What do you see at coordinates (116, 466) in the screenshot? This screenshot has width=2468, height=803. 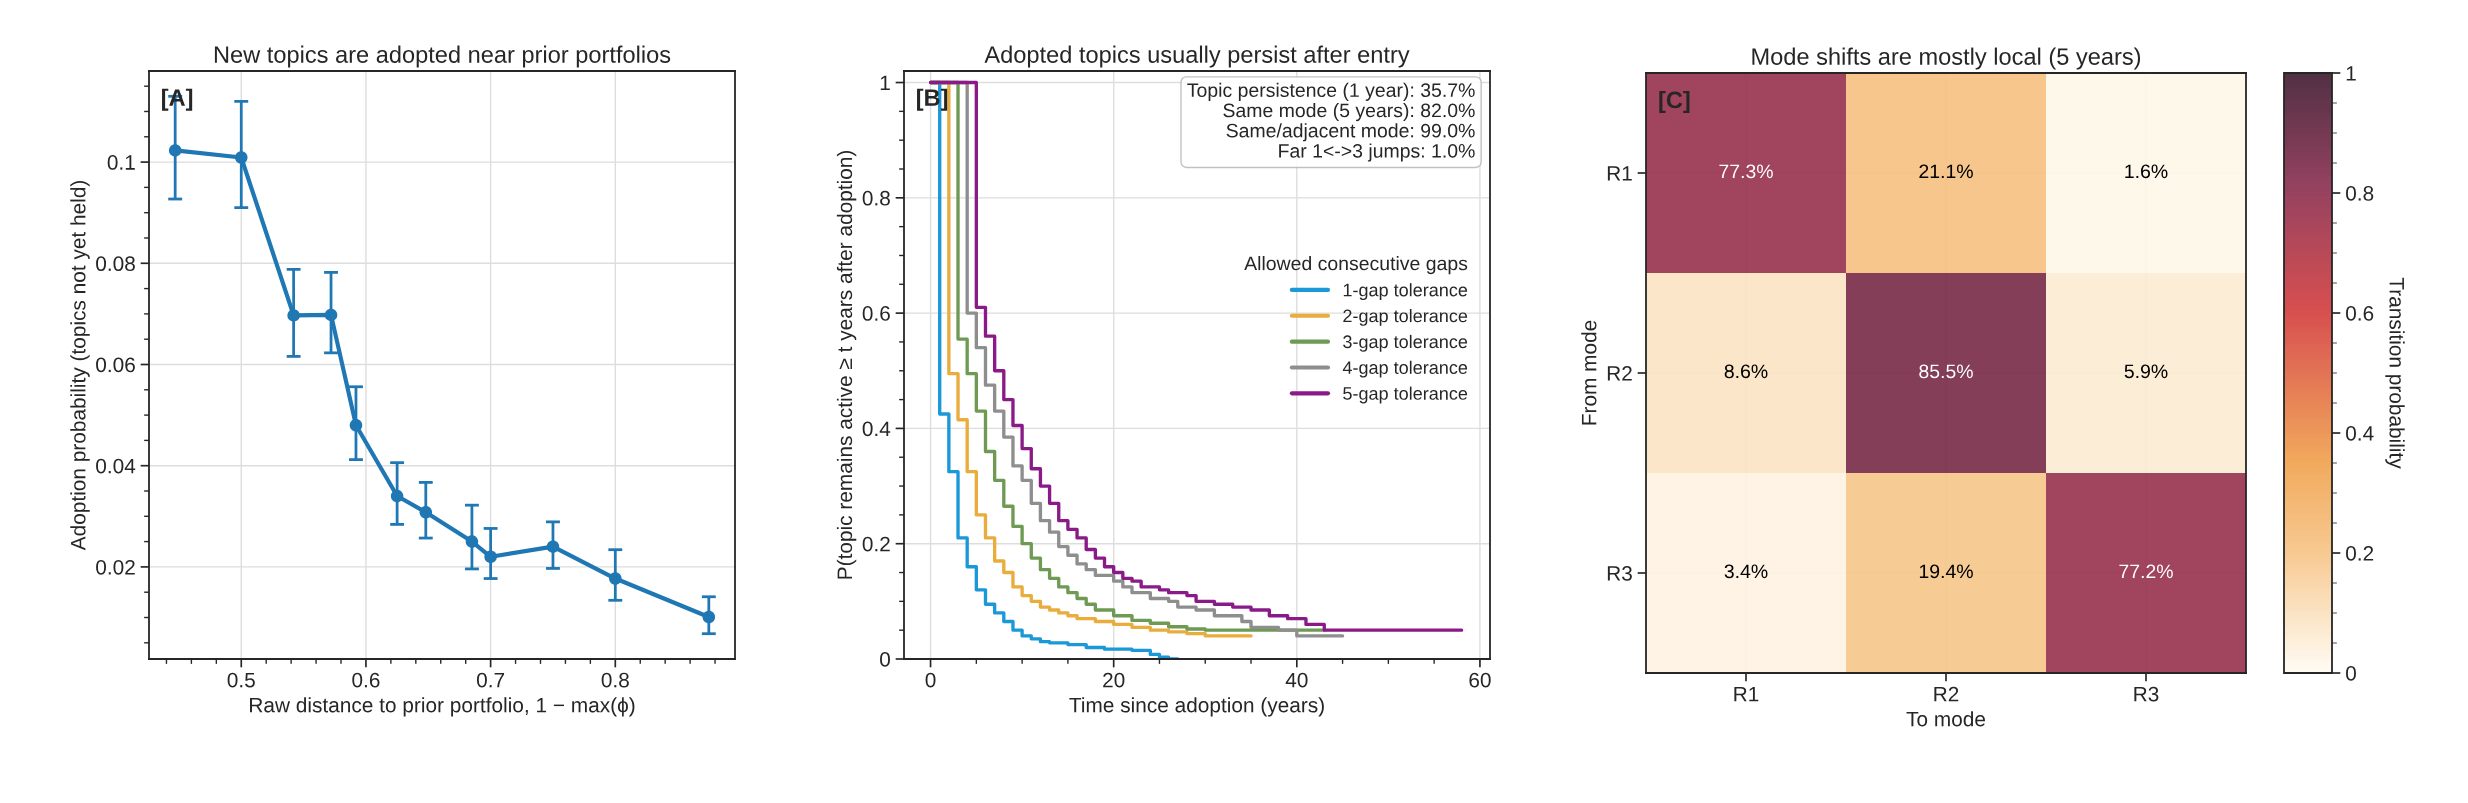 I see `y-tick-label: 0.04` at bounding box center [116, 466].